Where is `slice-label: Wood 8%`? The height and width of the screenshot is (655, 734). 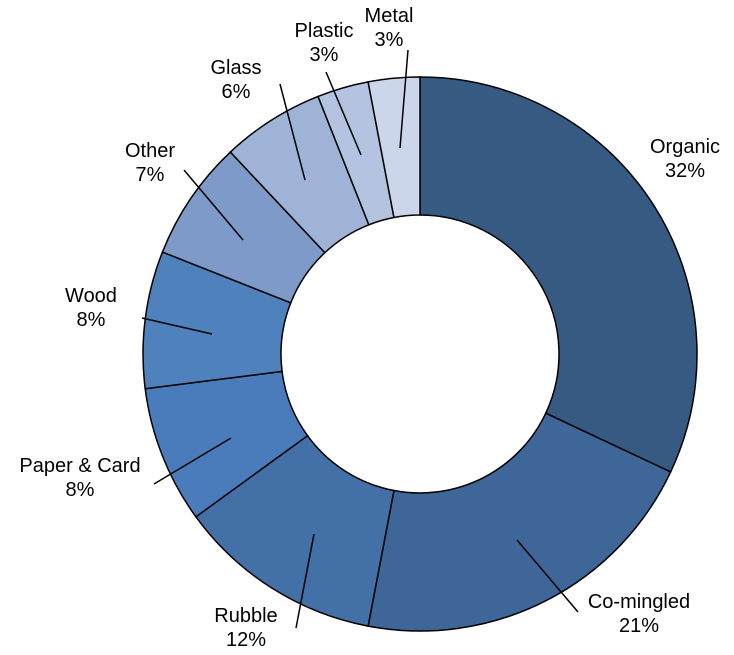
slice-label: Wood 8% is located at coordinates (91, 308).